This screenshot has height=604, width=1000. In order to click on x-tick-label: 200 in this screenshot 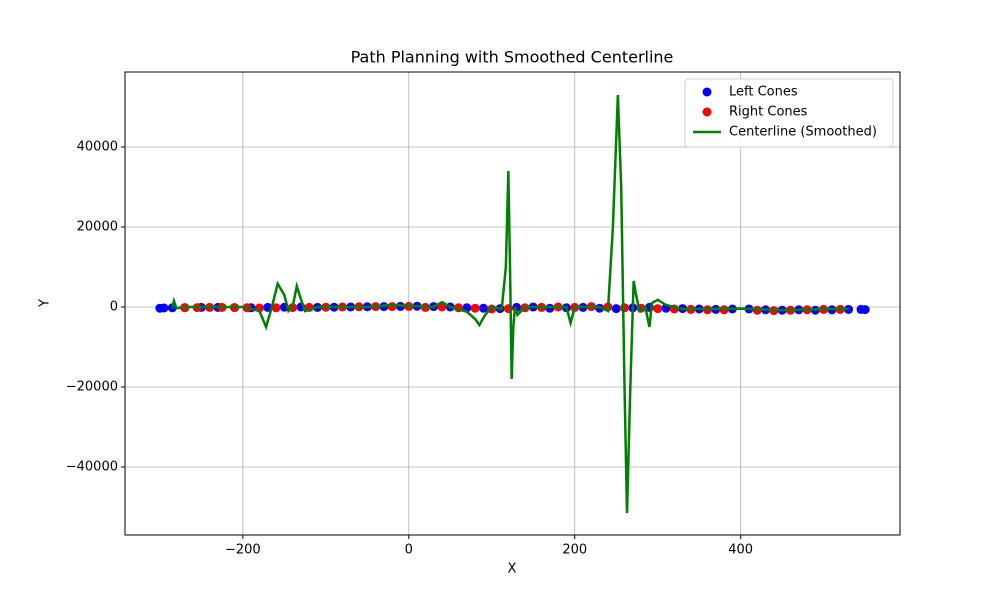, I will do `click(574, 550)`.